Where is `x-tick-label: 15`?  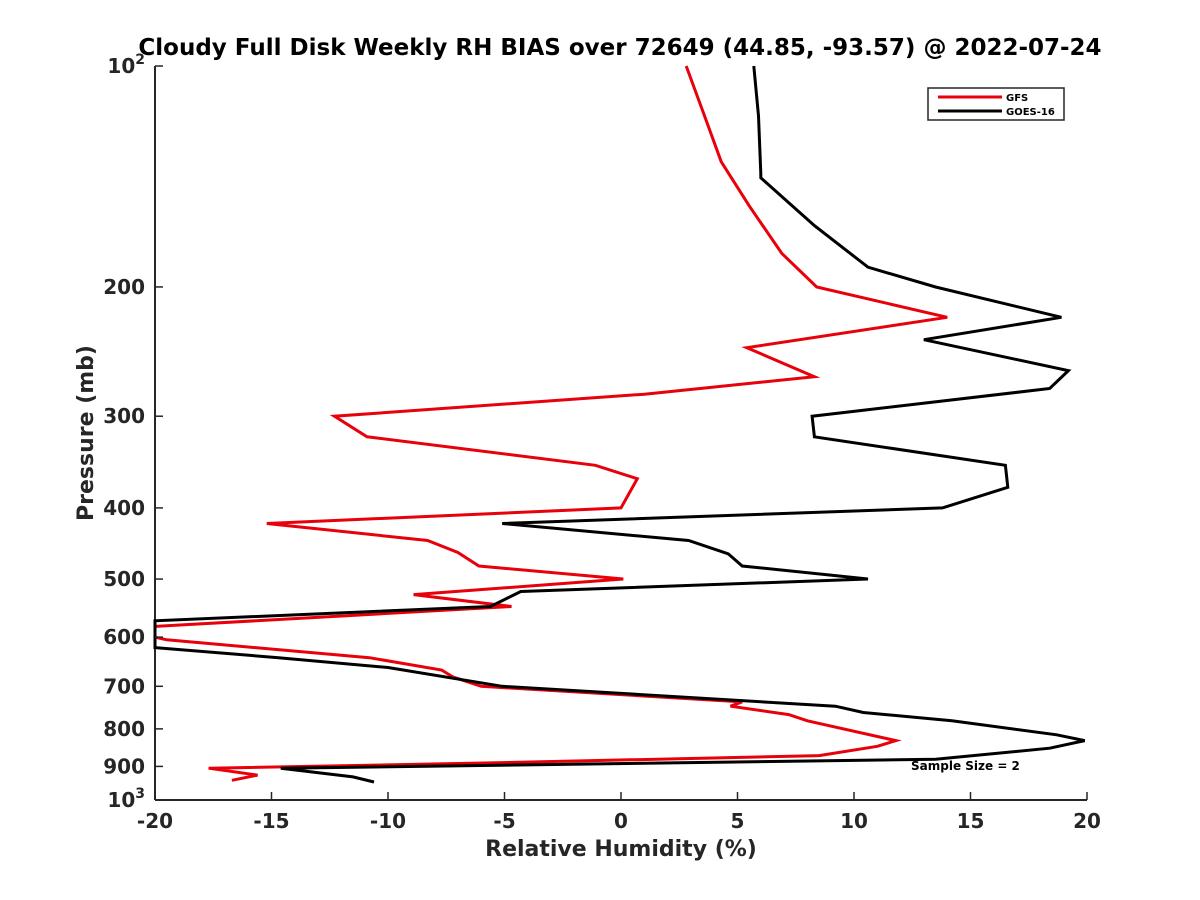 x-tick-label: 15 is located at coordinates (971, 821).